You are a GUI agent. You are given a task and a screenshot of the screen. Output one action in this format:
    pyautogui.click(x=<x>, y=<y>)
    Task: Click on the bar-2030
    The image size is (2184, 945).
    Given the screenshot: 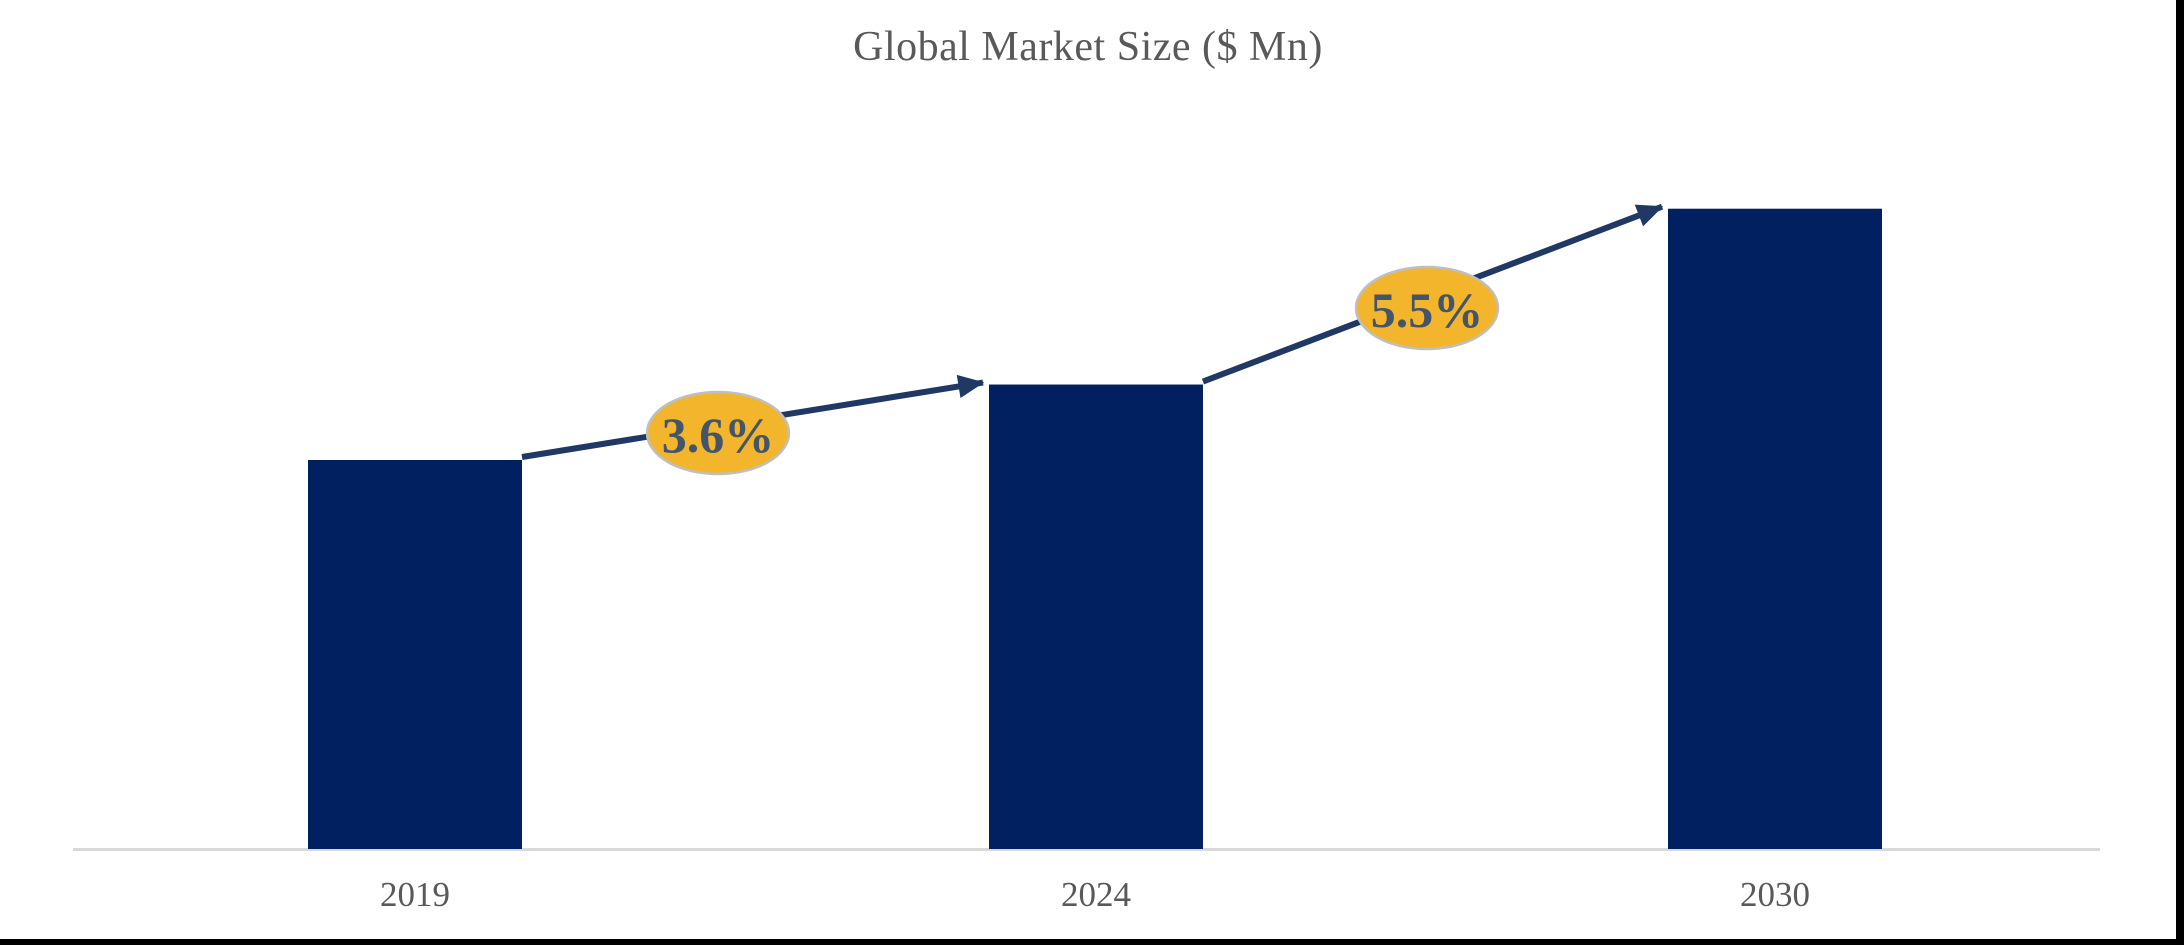 What is the action you would take?
    pyautogui.click(x=1775, y=528)
    